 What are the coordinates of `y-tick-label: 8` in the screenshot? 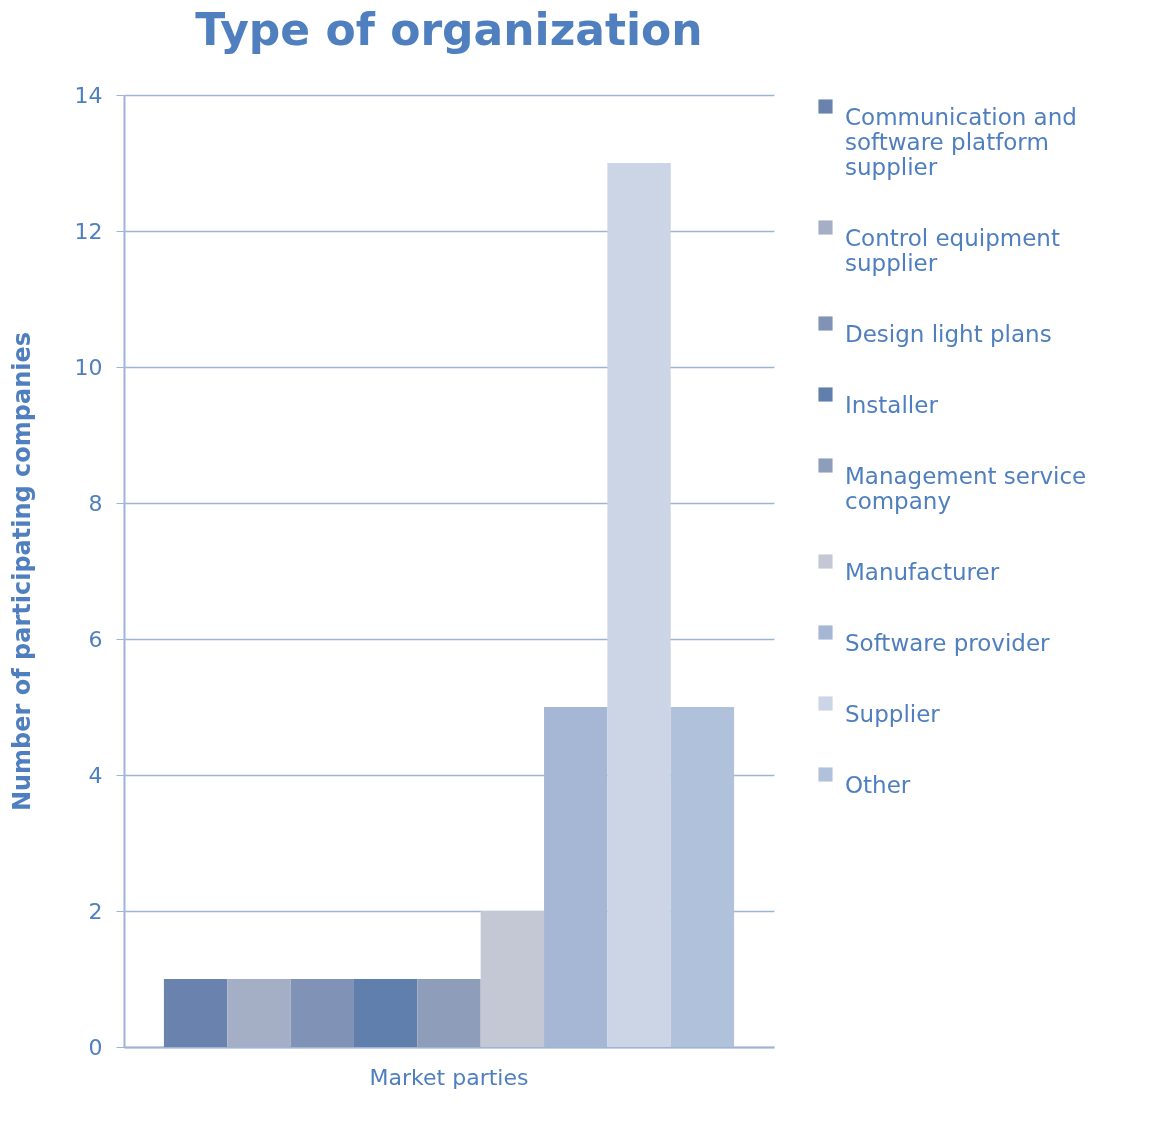 It's located at (95, 503).